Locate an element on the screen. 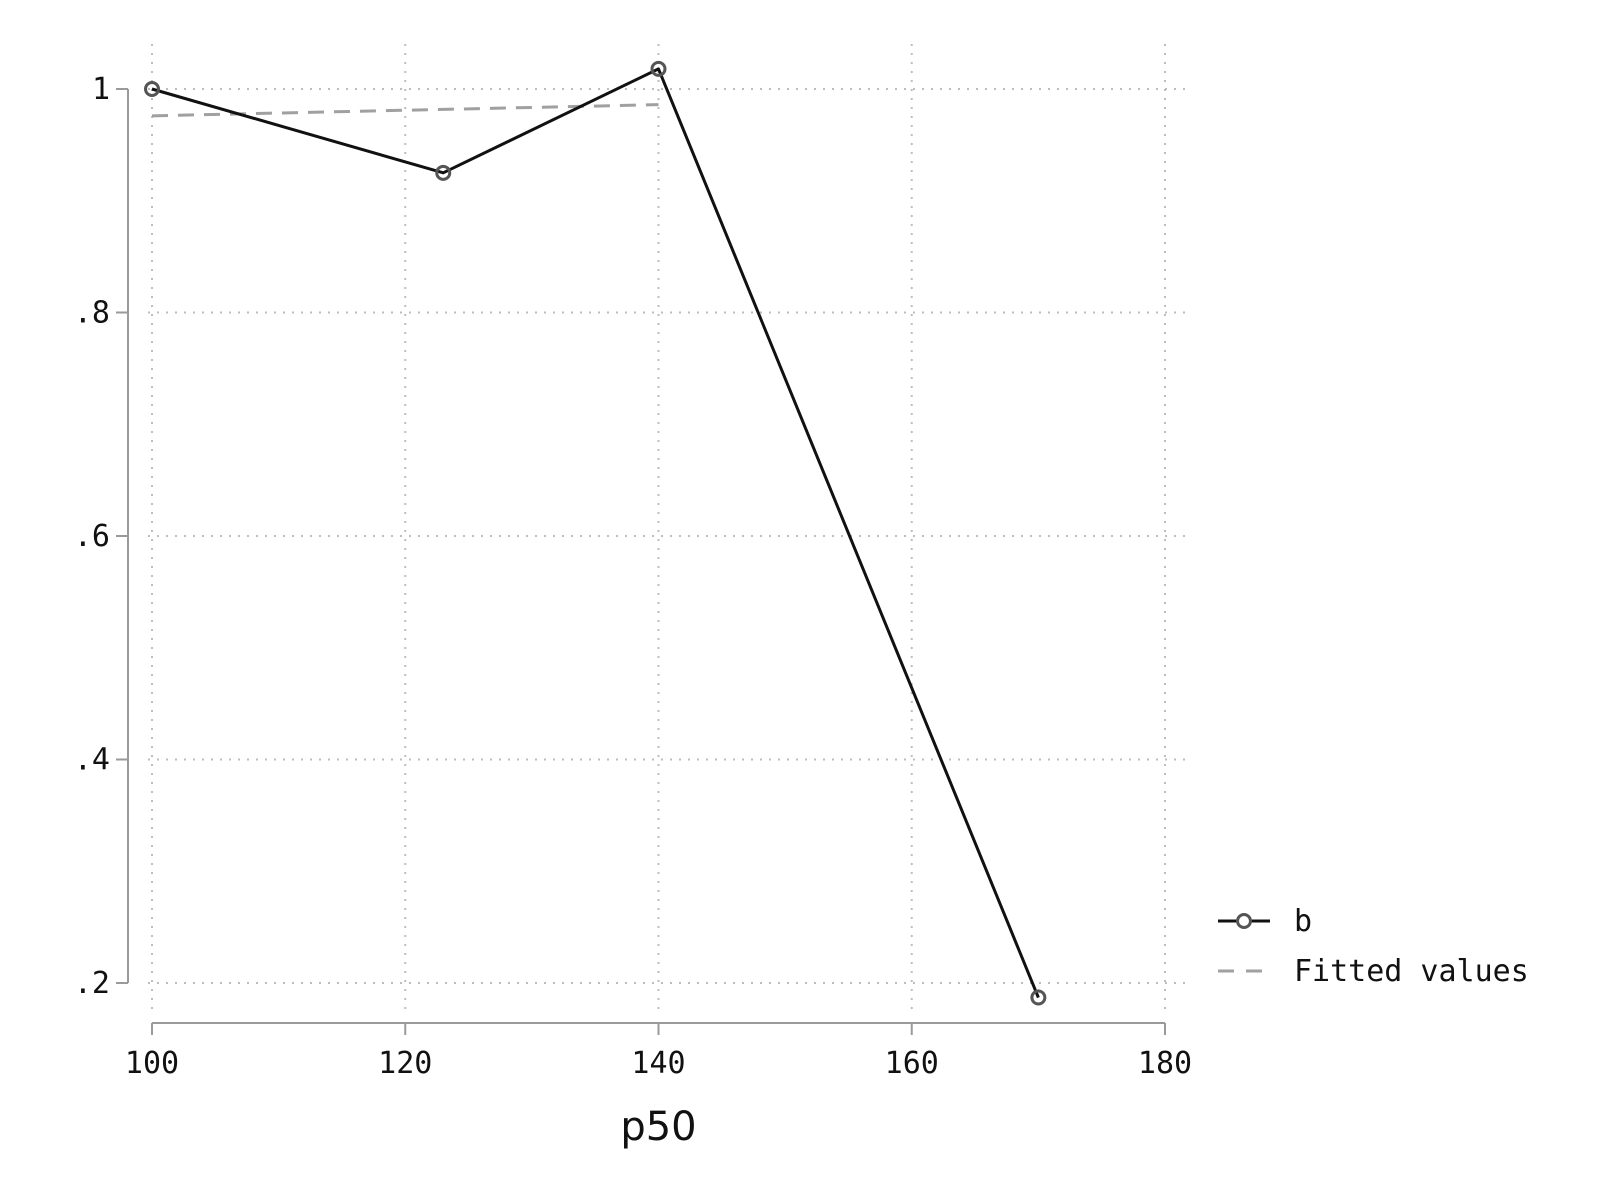 The height and width of the screenshot is (1200, 1600). y-tick-label: .2 is located at coordinates (92, 983).